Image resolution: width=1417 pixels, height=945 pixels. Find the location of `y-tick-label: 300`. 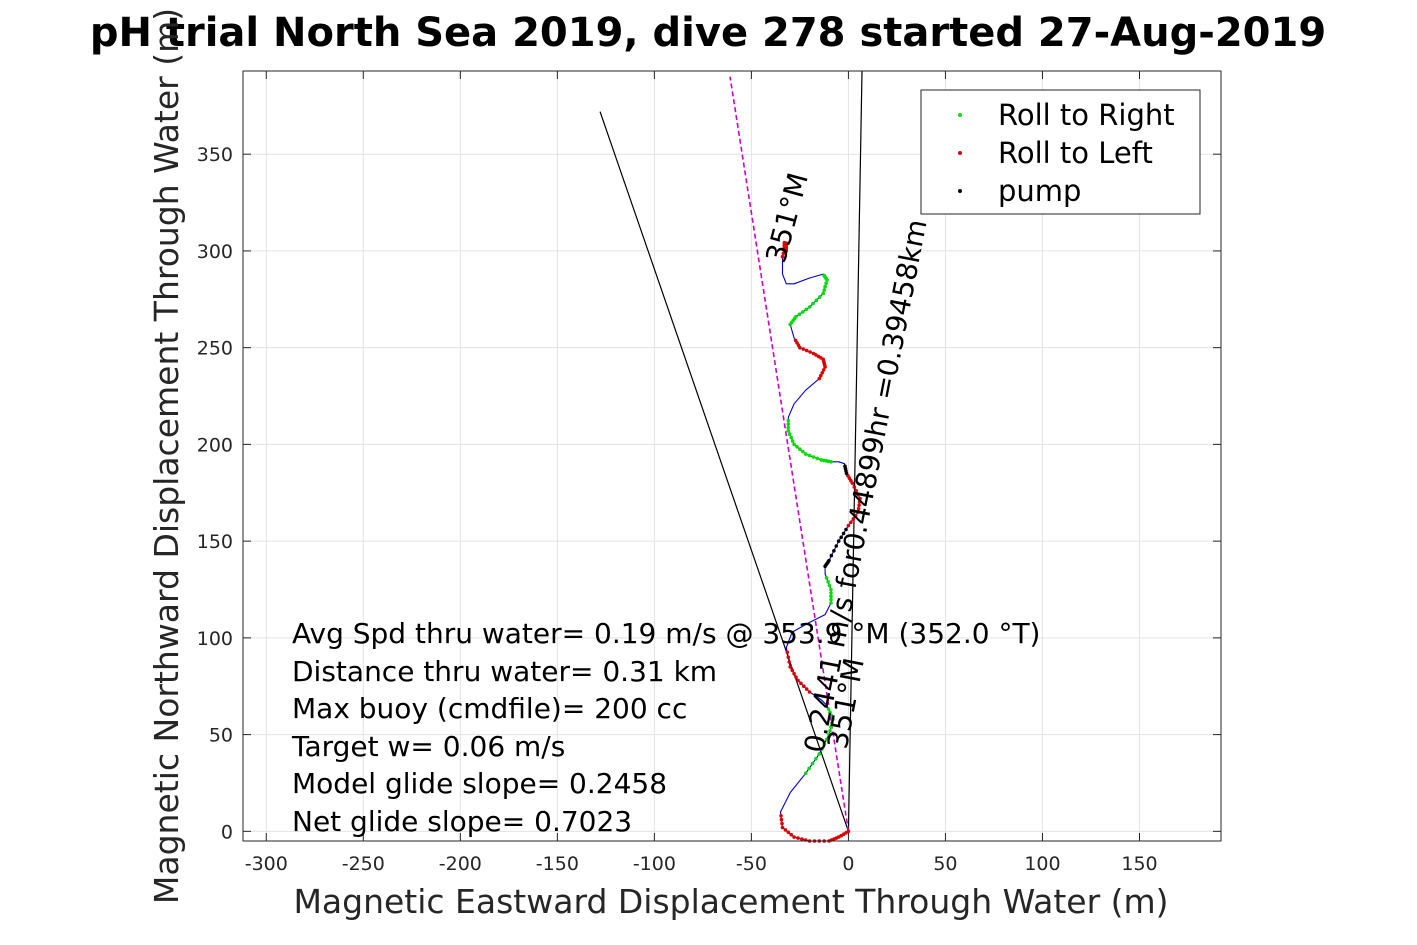

y-tick-label: 300 is located at coordinates (215, 252).